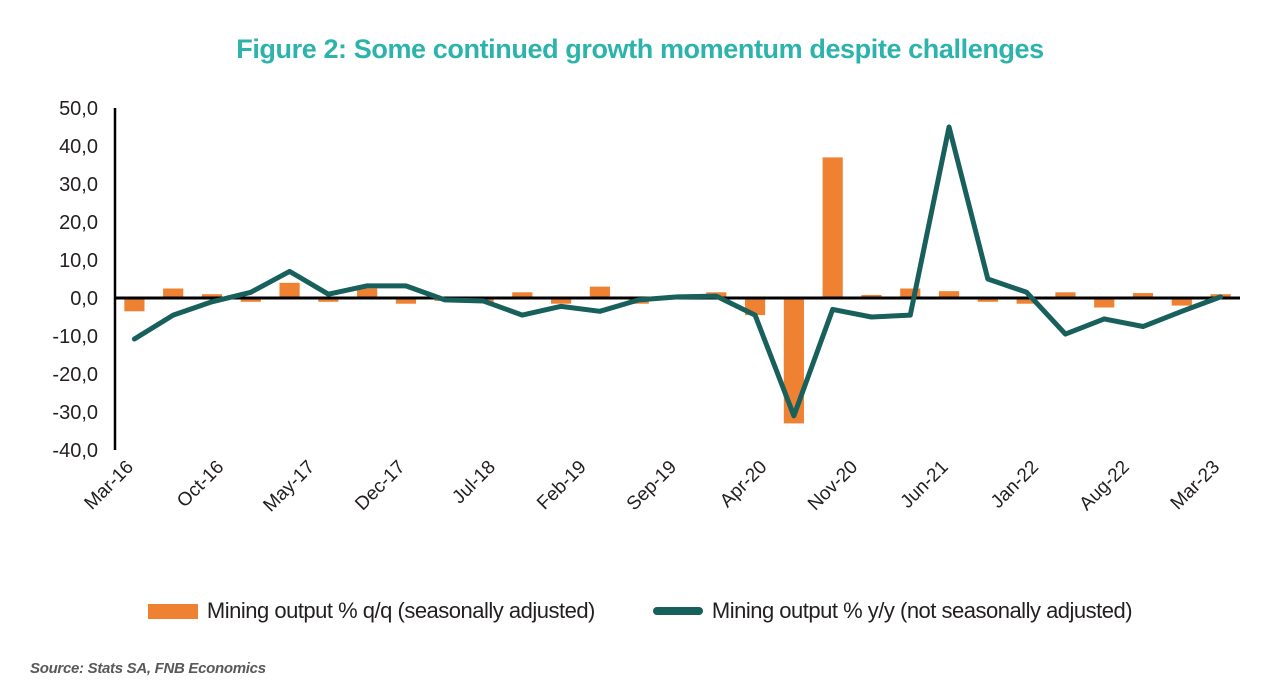 This screenshot has height=700, width=1280. What do you see at coordinates (172, 611) in the screenshot?
I see `legend-swatch-bar-icon` at bounding box center [172, 611].